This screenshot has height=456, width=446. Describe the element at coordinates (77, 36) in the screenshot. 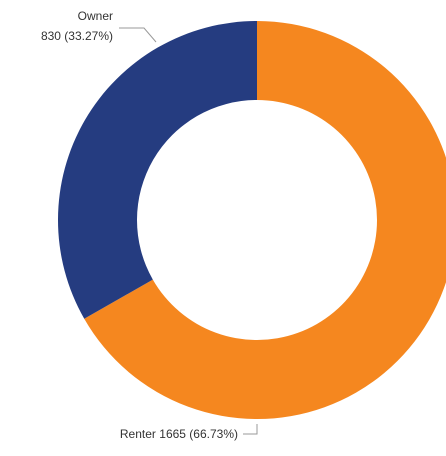

I see `value-label: 830 (33.27%)` at that location.